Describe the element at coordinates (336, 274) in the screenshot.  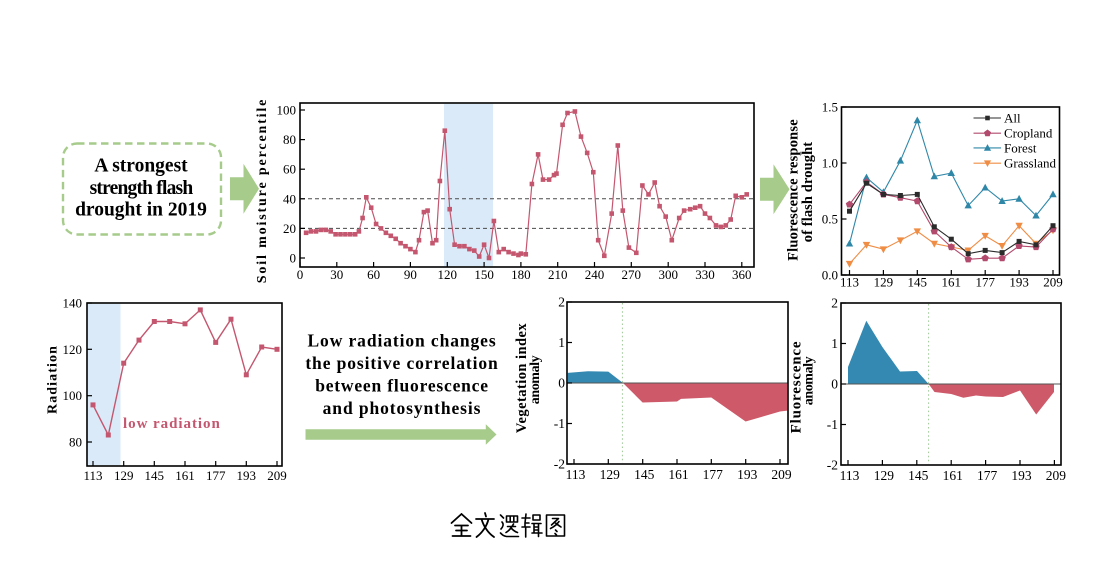
I see `svg-text: 30` at that location.